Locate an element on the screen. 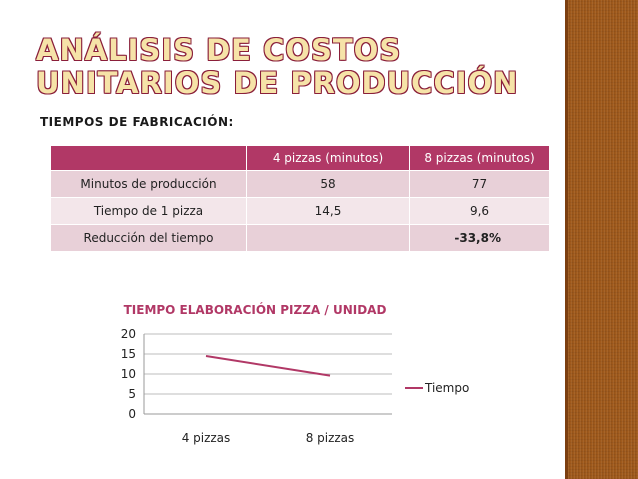 The height and width of the screenshot is (479, 638). chart-legend: Tiempo is located at coordinates (437, 388).